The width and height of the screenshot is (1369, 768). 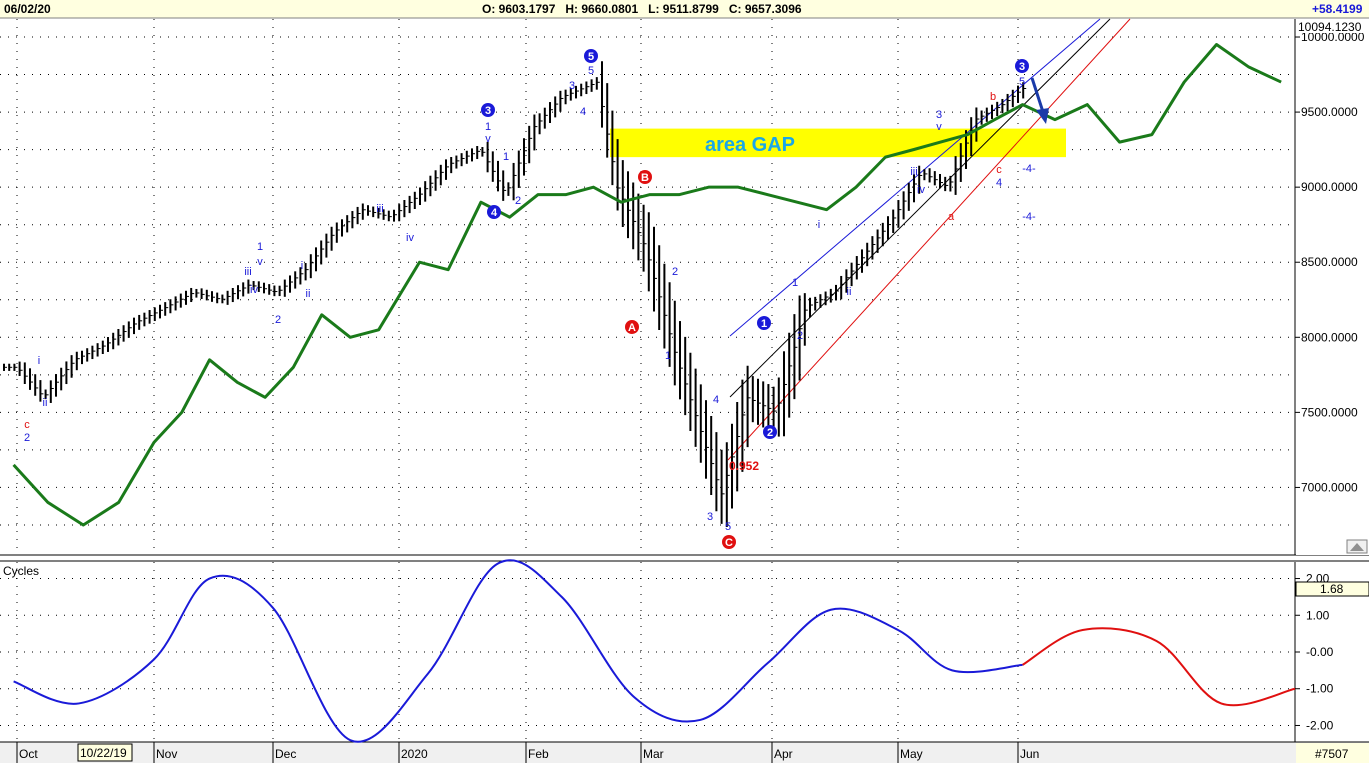 I want to click on price-axis, so click(x=1332, y=287).